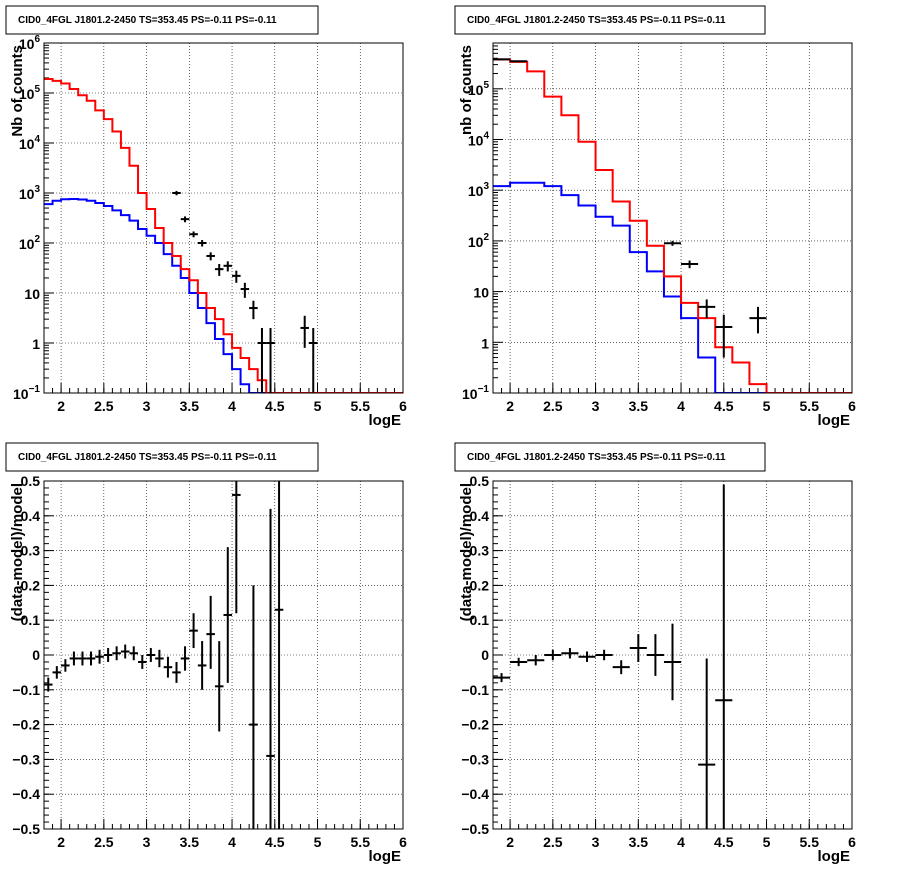 Image resolution: width=898 pixels, height=875 pixels. I want to click on y-tick-label: 0.3, so click(480, 551).